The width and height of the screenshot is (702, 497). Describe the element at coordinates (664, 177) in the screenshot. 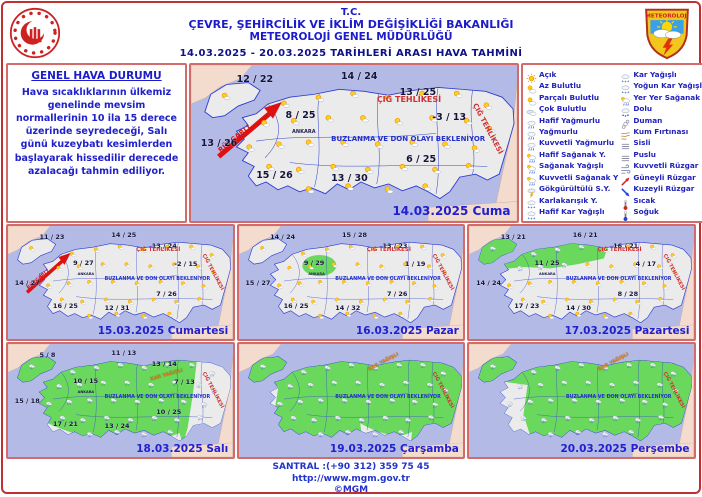

I see `legend-label: Güneyli Rüzgar` at that location.